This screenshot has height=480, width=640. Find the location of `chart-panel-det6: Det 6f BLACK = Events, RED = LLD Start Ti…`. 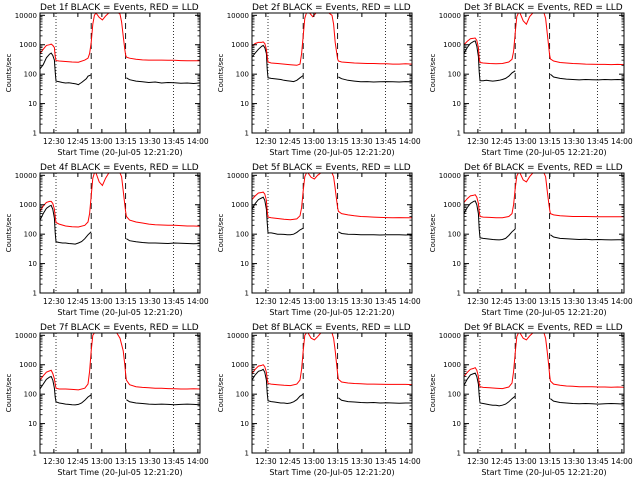

chart-panel-det6: Det 6f BLACK = Events, RED = LLD Start Ti… is located at coordinates (531, 240).